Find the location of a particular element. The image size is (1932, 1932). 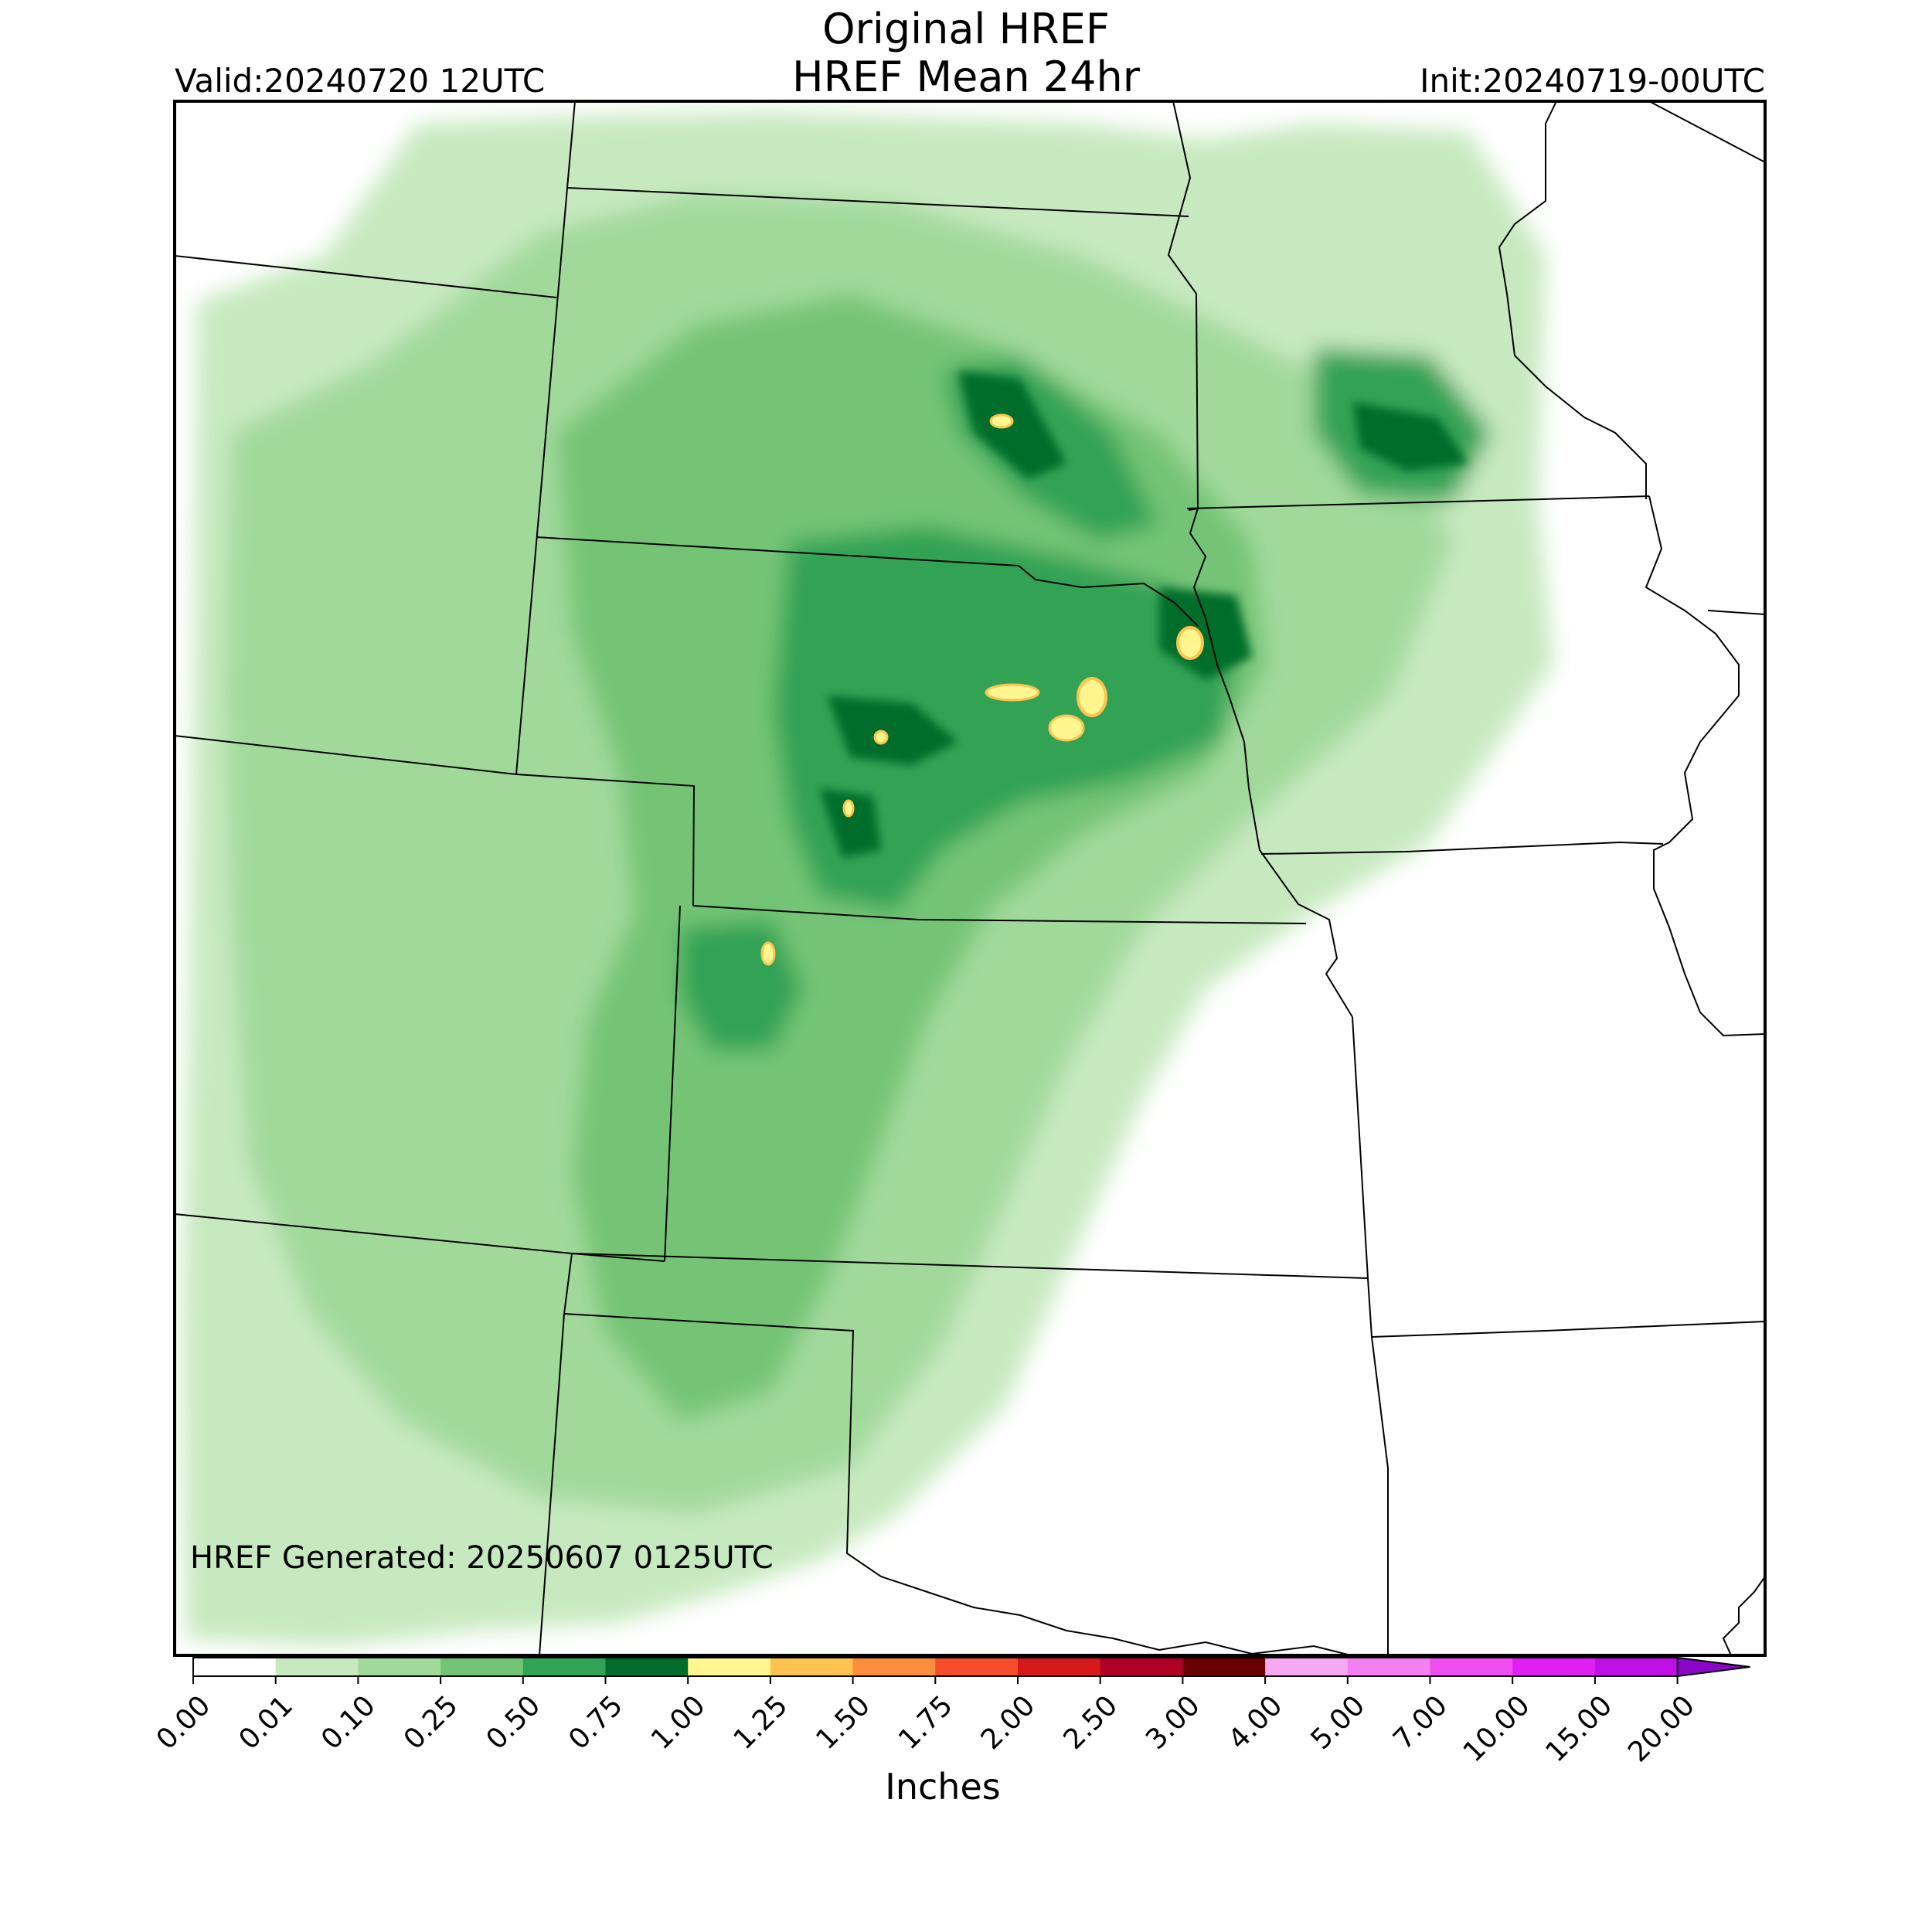

colorbar-tick-label: 0.01 is located at coordinates (266, 1723).